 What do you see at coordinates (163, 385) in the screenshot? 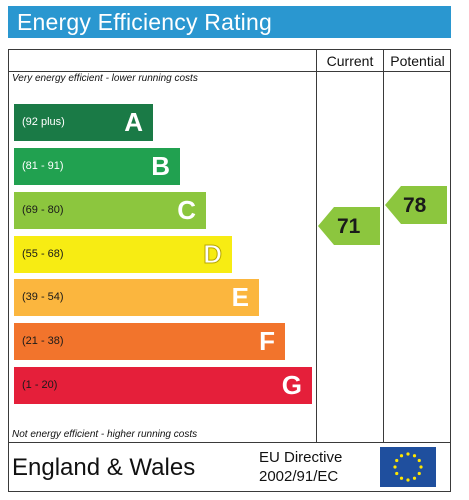
I see `band-g: (1 - 20) G` at bounding box center [163, 385].